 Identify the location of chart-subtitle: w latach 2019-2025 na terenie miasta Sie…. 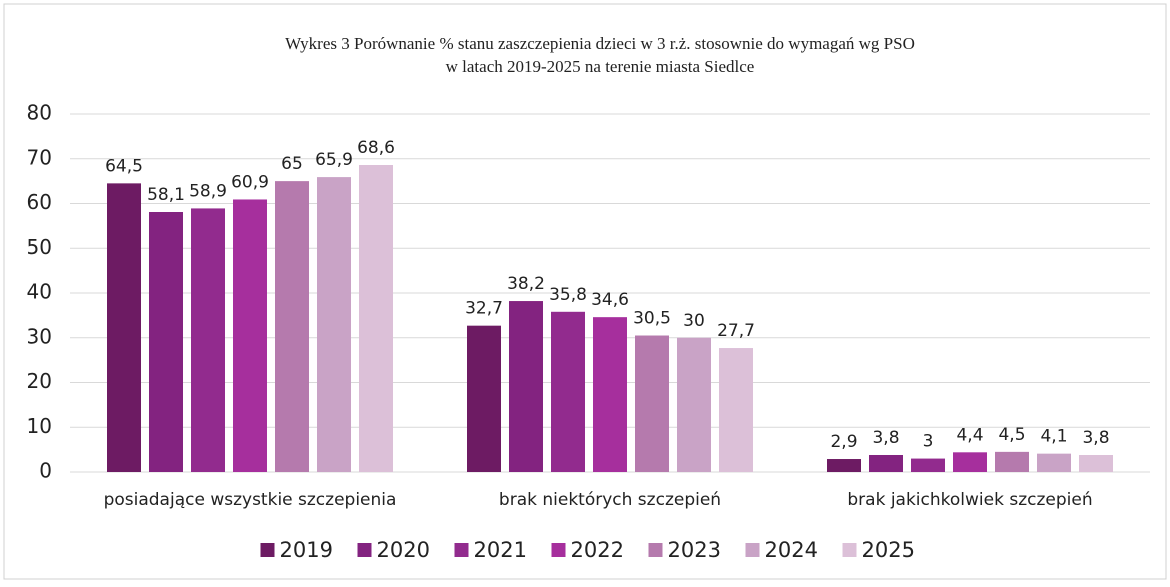
(600, 66).